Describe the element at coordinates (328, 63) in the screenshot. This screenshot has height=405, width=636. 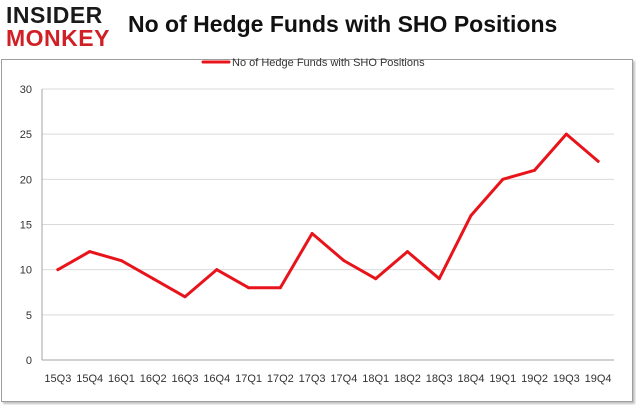
I see `legend-label: No of Hedge Funds with SHO Positions` at that location.